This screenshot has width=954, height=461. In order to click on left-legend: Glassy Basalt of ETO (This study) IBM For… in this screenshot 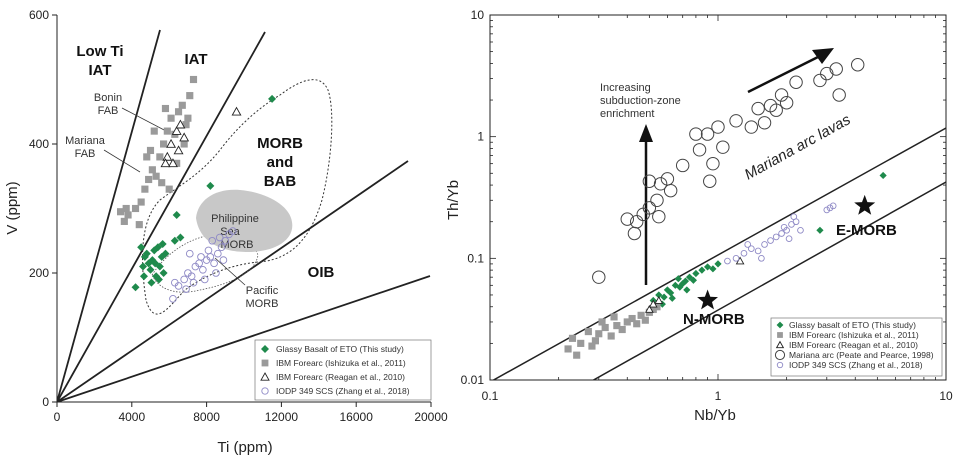, I will do `click(343, 370)`.